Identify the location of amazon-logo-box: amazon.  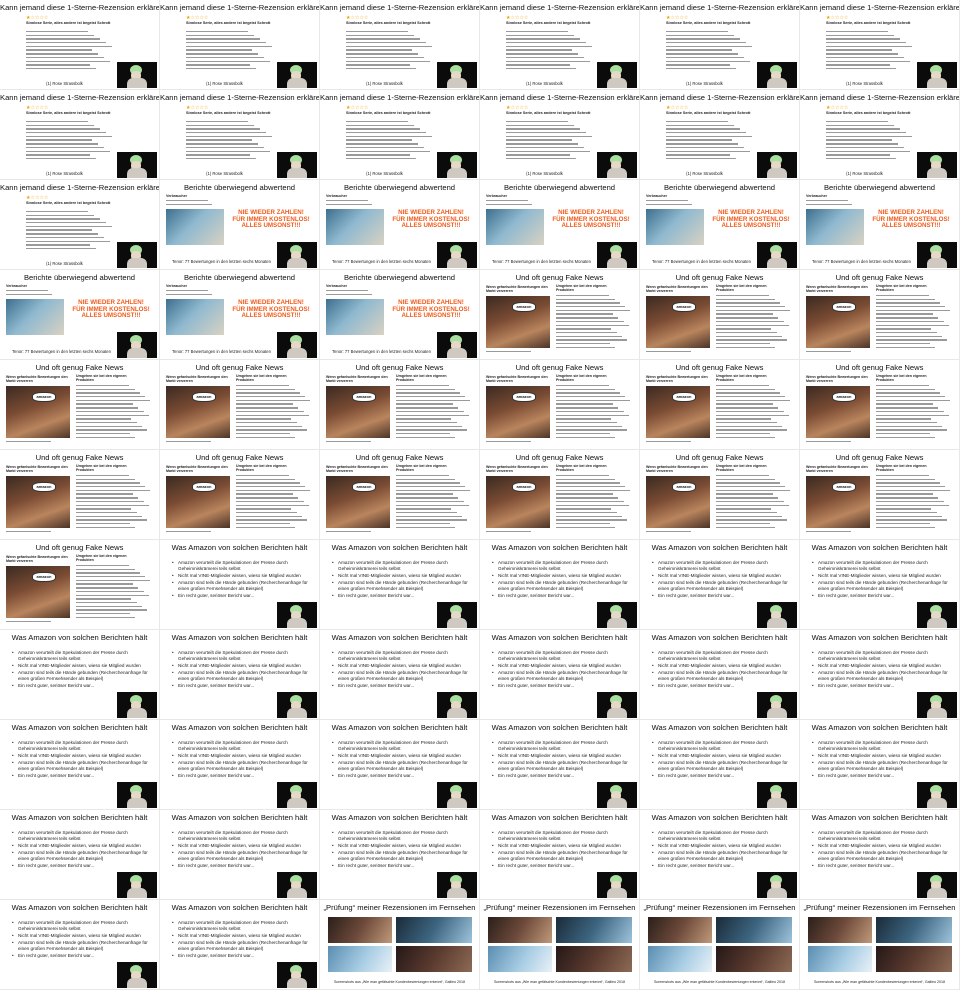
(524, 487).